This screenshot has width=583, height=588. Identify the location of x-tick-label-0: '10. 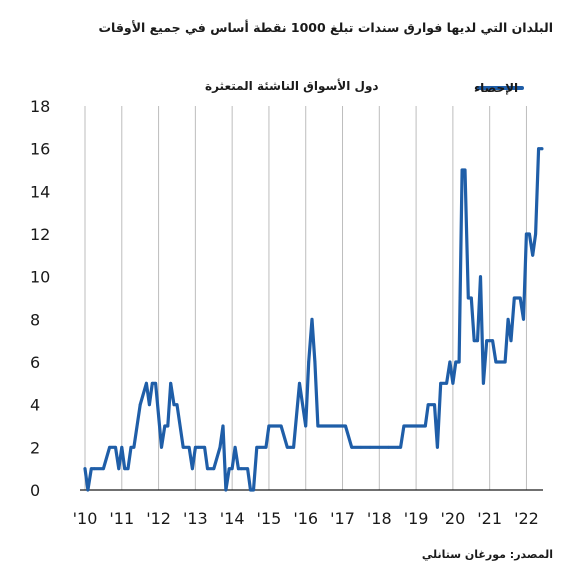
(85, 518).